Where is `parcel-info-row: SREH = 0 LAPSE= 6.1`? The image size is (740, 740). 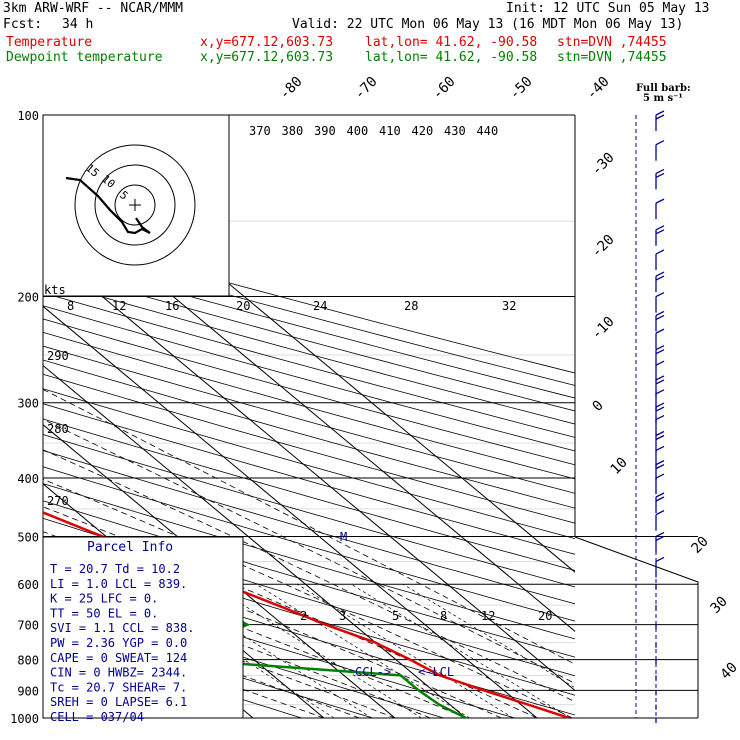
parcel-info-row: SREH = 0 LAPSE= 6.1 is located at coordinates (118, 702).